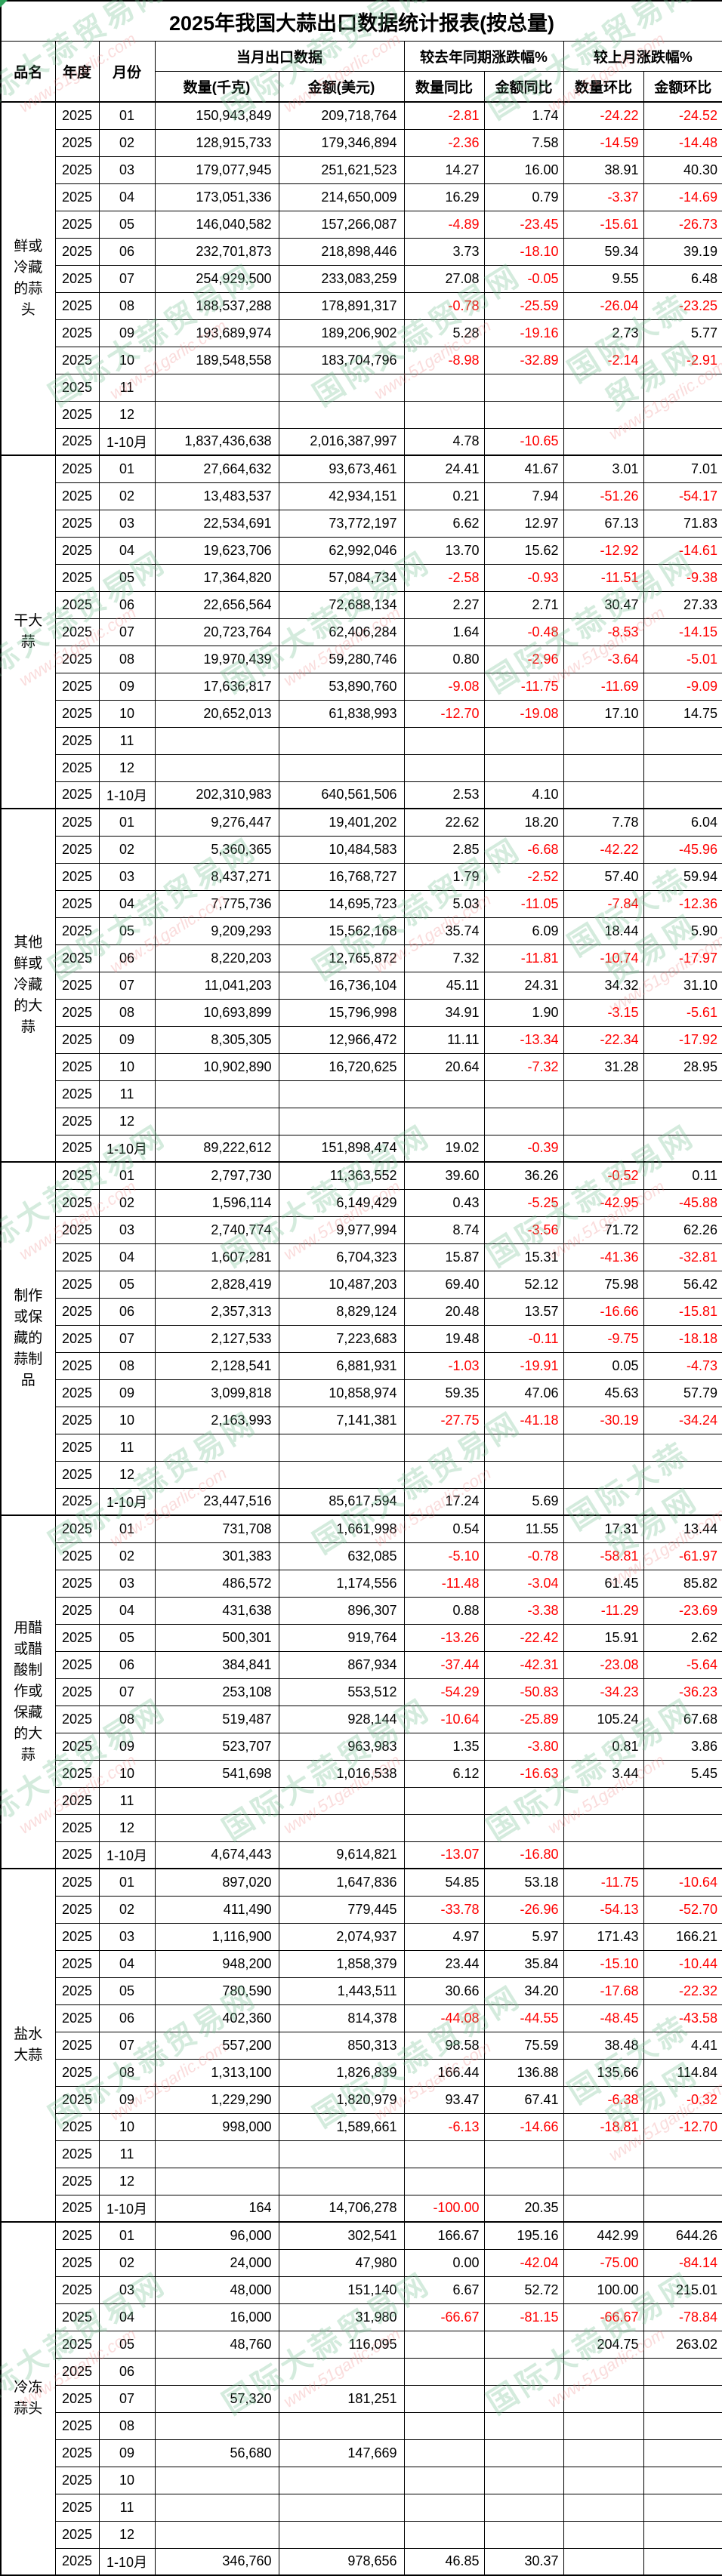  Describe the element at coordinates (444, 604) in the screenshot. I see `cell-qty-yoy: 2.27` at that location.